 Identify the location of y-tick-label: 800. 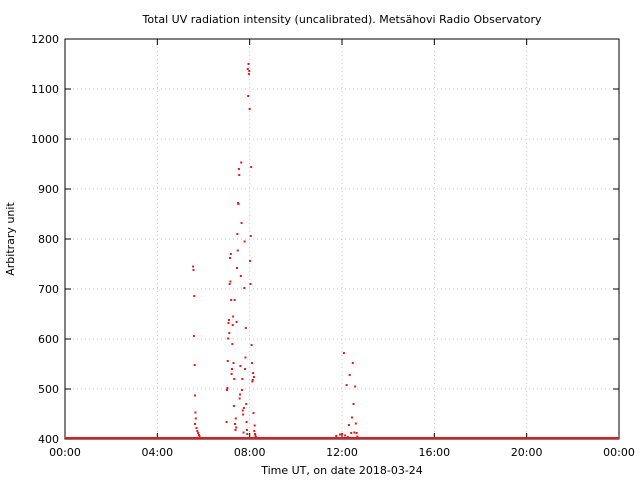
(48, 239).